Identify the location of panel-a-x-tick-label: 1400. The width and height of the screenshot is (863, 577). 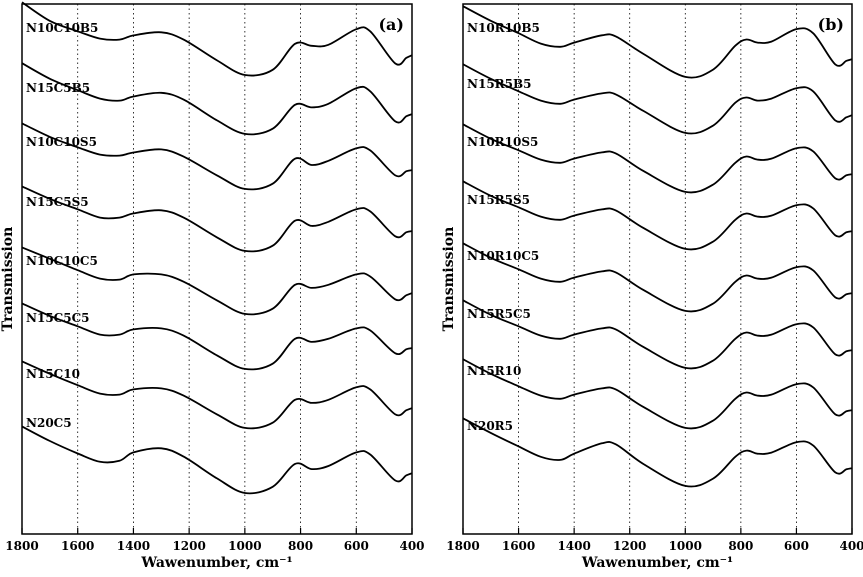
(133, 546).